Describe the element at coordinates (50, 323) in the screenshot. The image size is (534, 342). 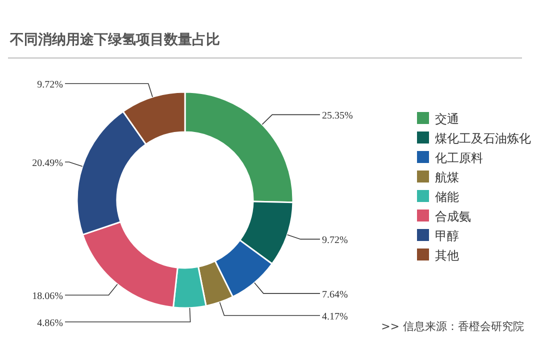
I see `data-label: 4.86%` at that location.